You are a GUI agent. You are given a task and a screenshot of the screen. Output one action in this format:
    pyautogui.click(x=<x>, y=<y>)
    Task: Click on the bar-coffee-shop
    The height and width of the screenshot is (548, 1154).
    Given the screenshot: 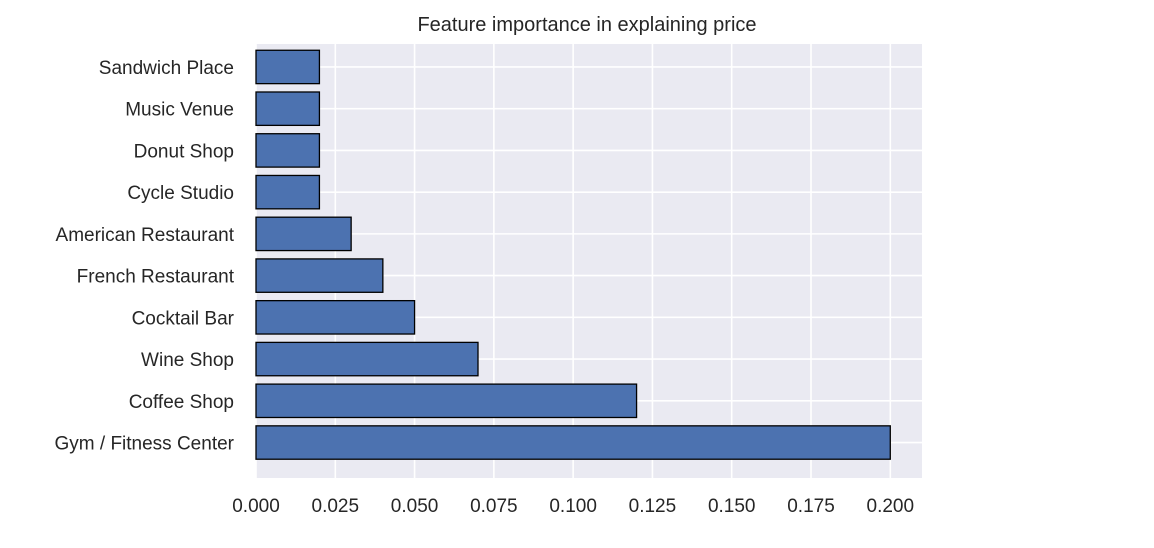 What is the action you would take?
    pyautogui.click(x=446, y=401)
    